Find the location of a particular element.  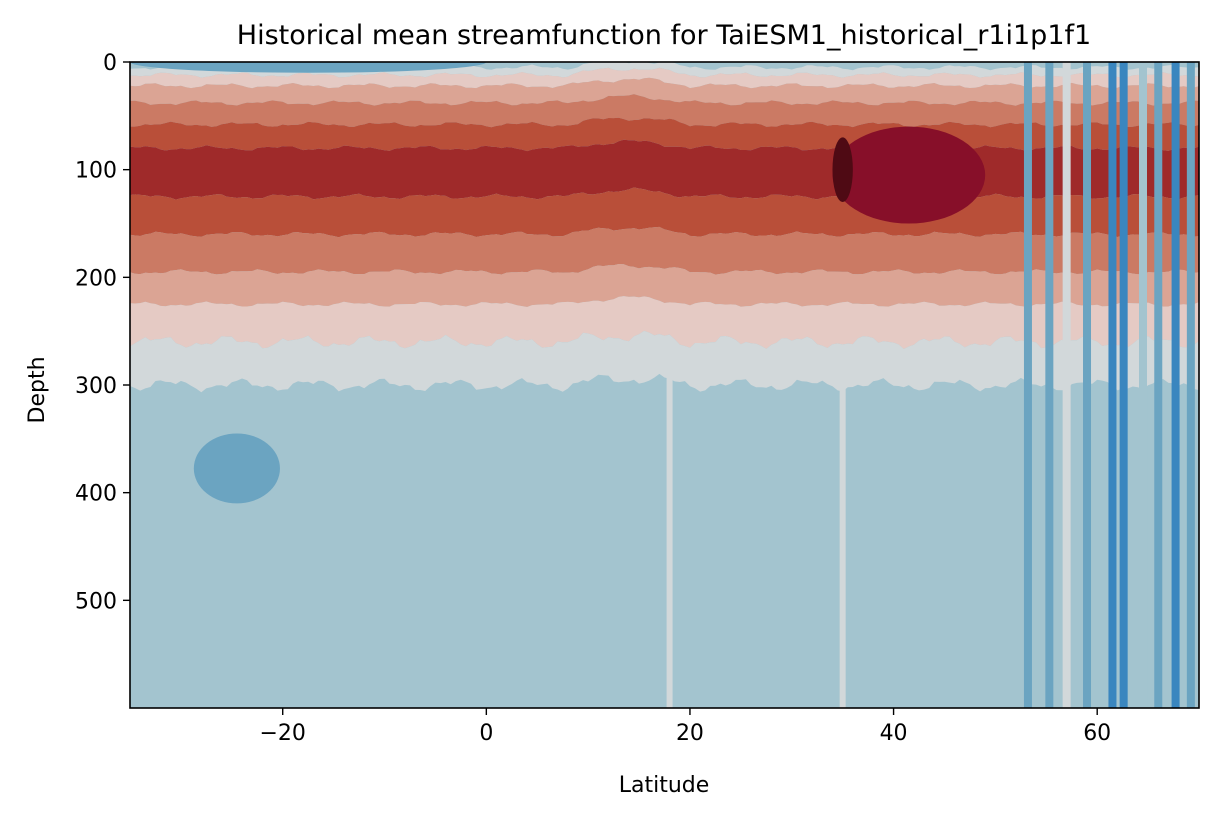

y-axis: 0 100 200 300 400 500 is located at coordinates (102, 332).